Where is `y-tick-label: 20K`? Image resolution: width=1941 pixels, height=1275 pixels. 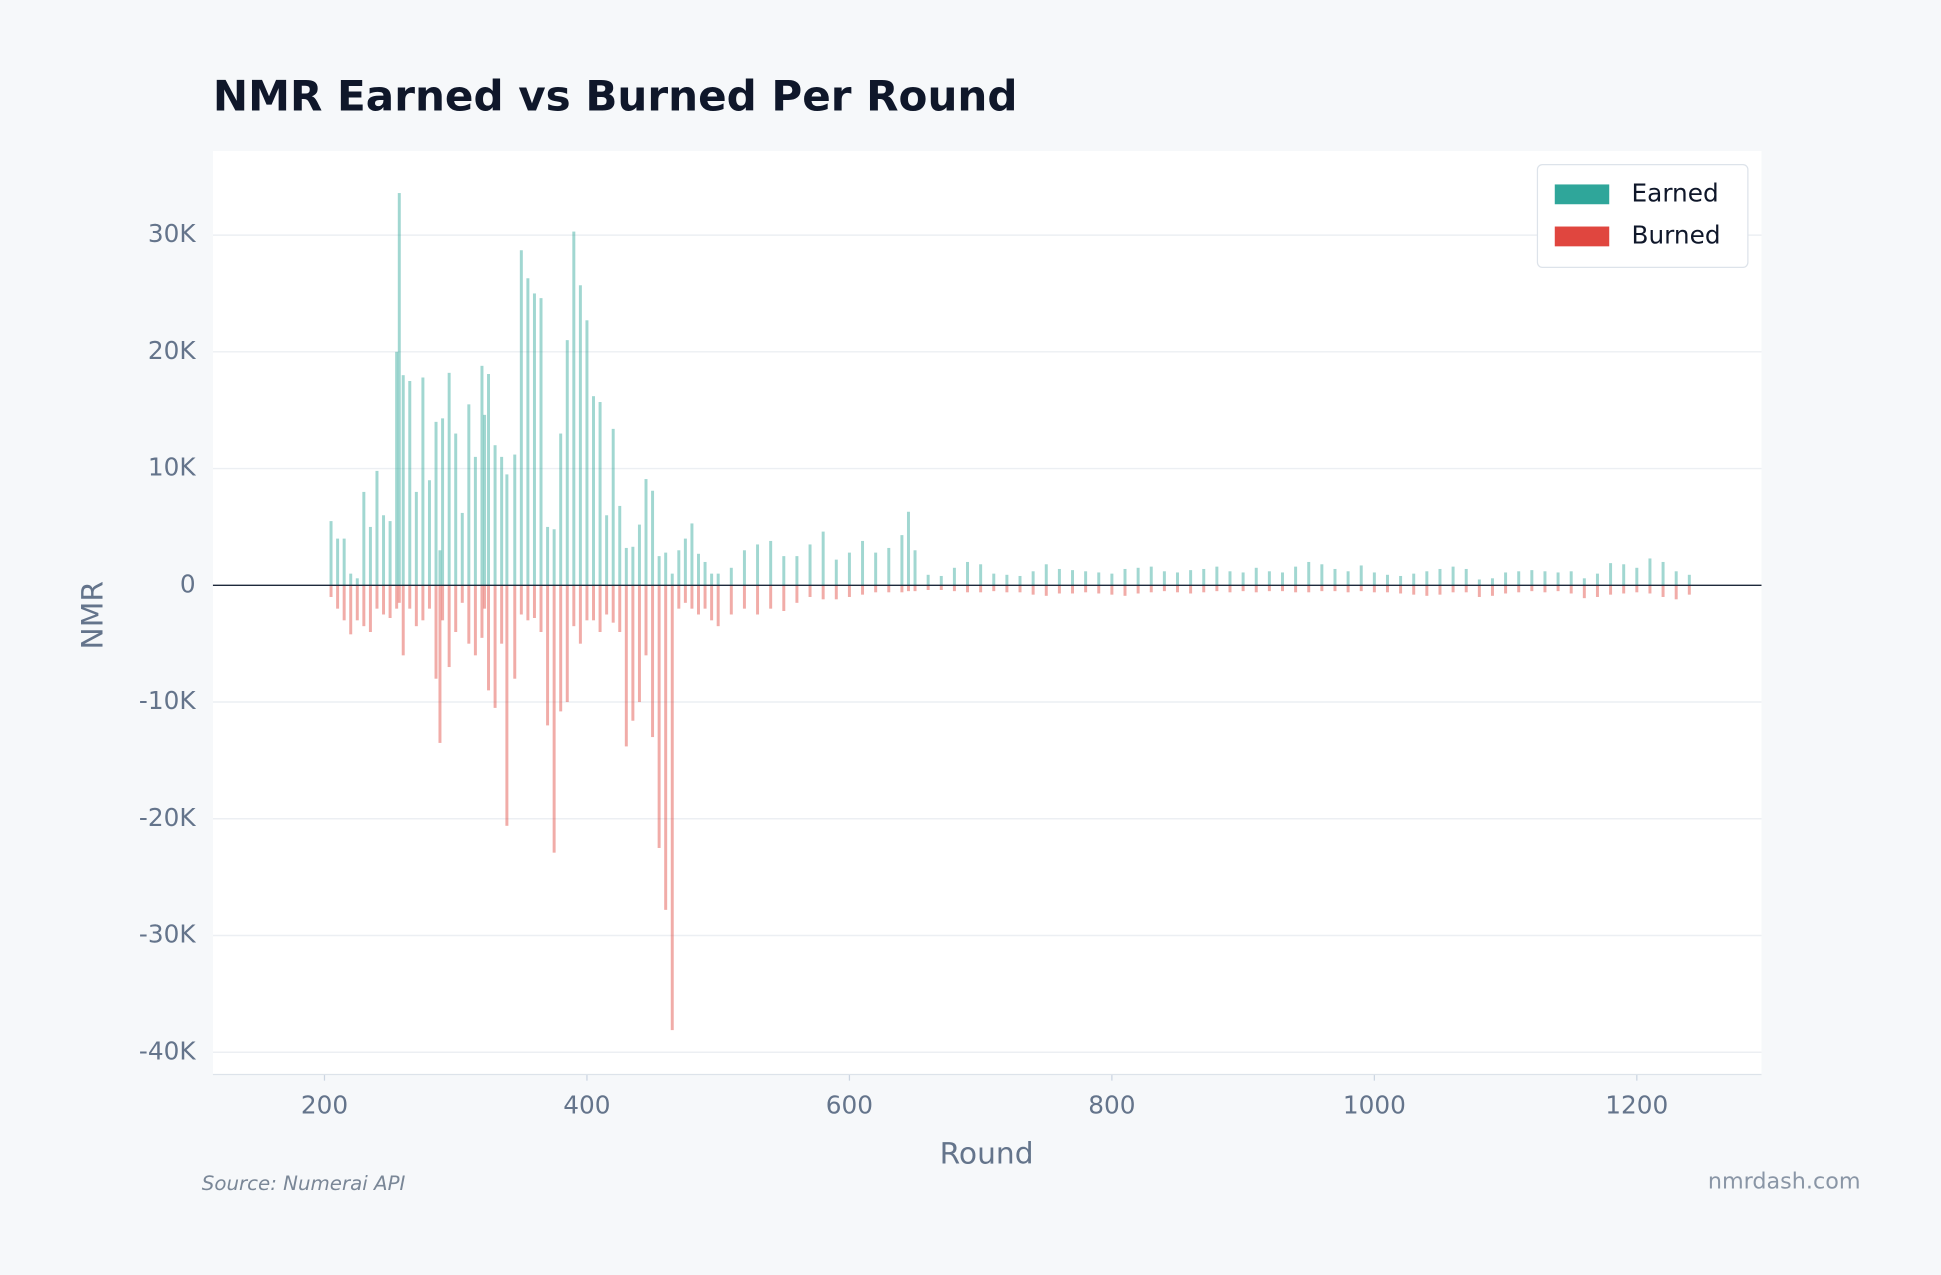 y-tick-label: 20K is located at coordinates (172, 350).